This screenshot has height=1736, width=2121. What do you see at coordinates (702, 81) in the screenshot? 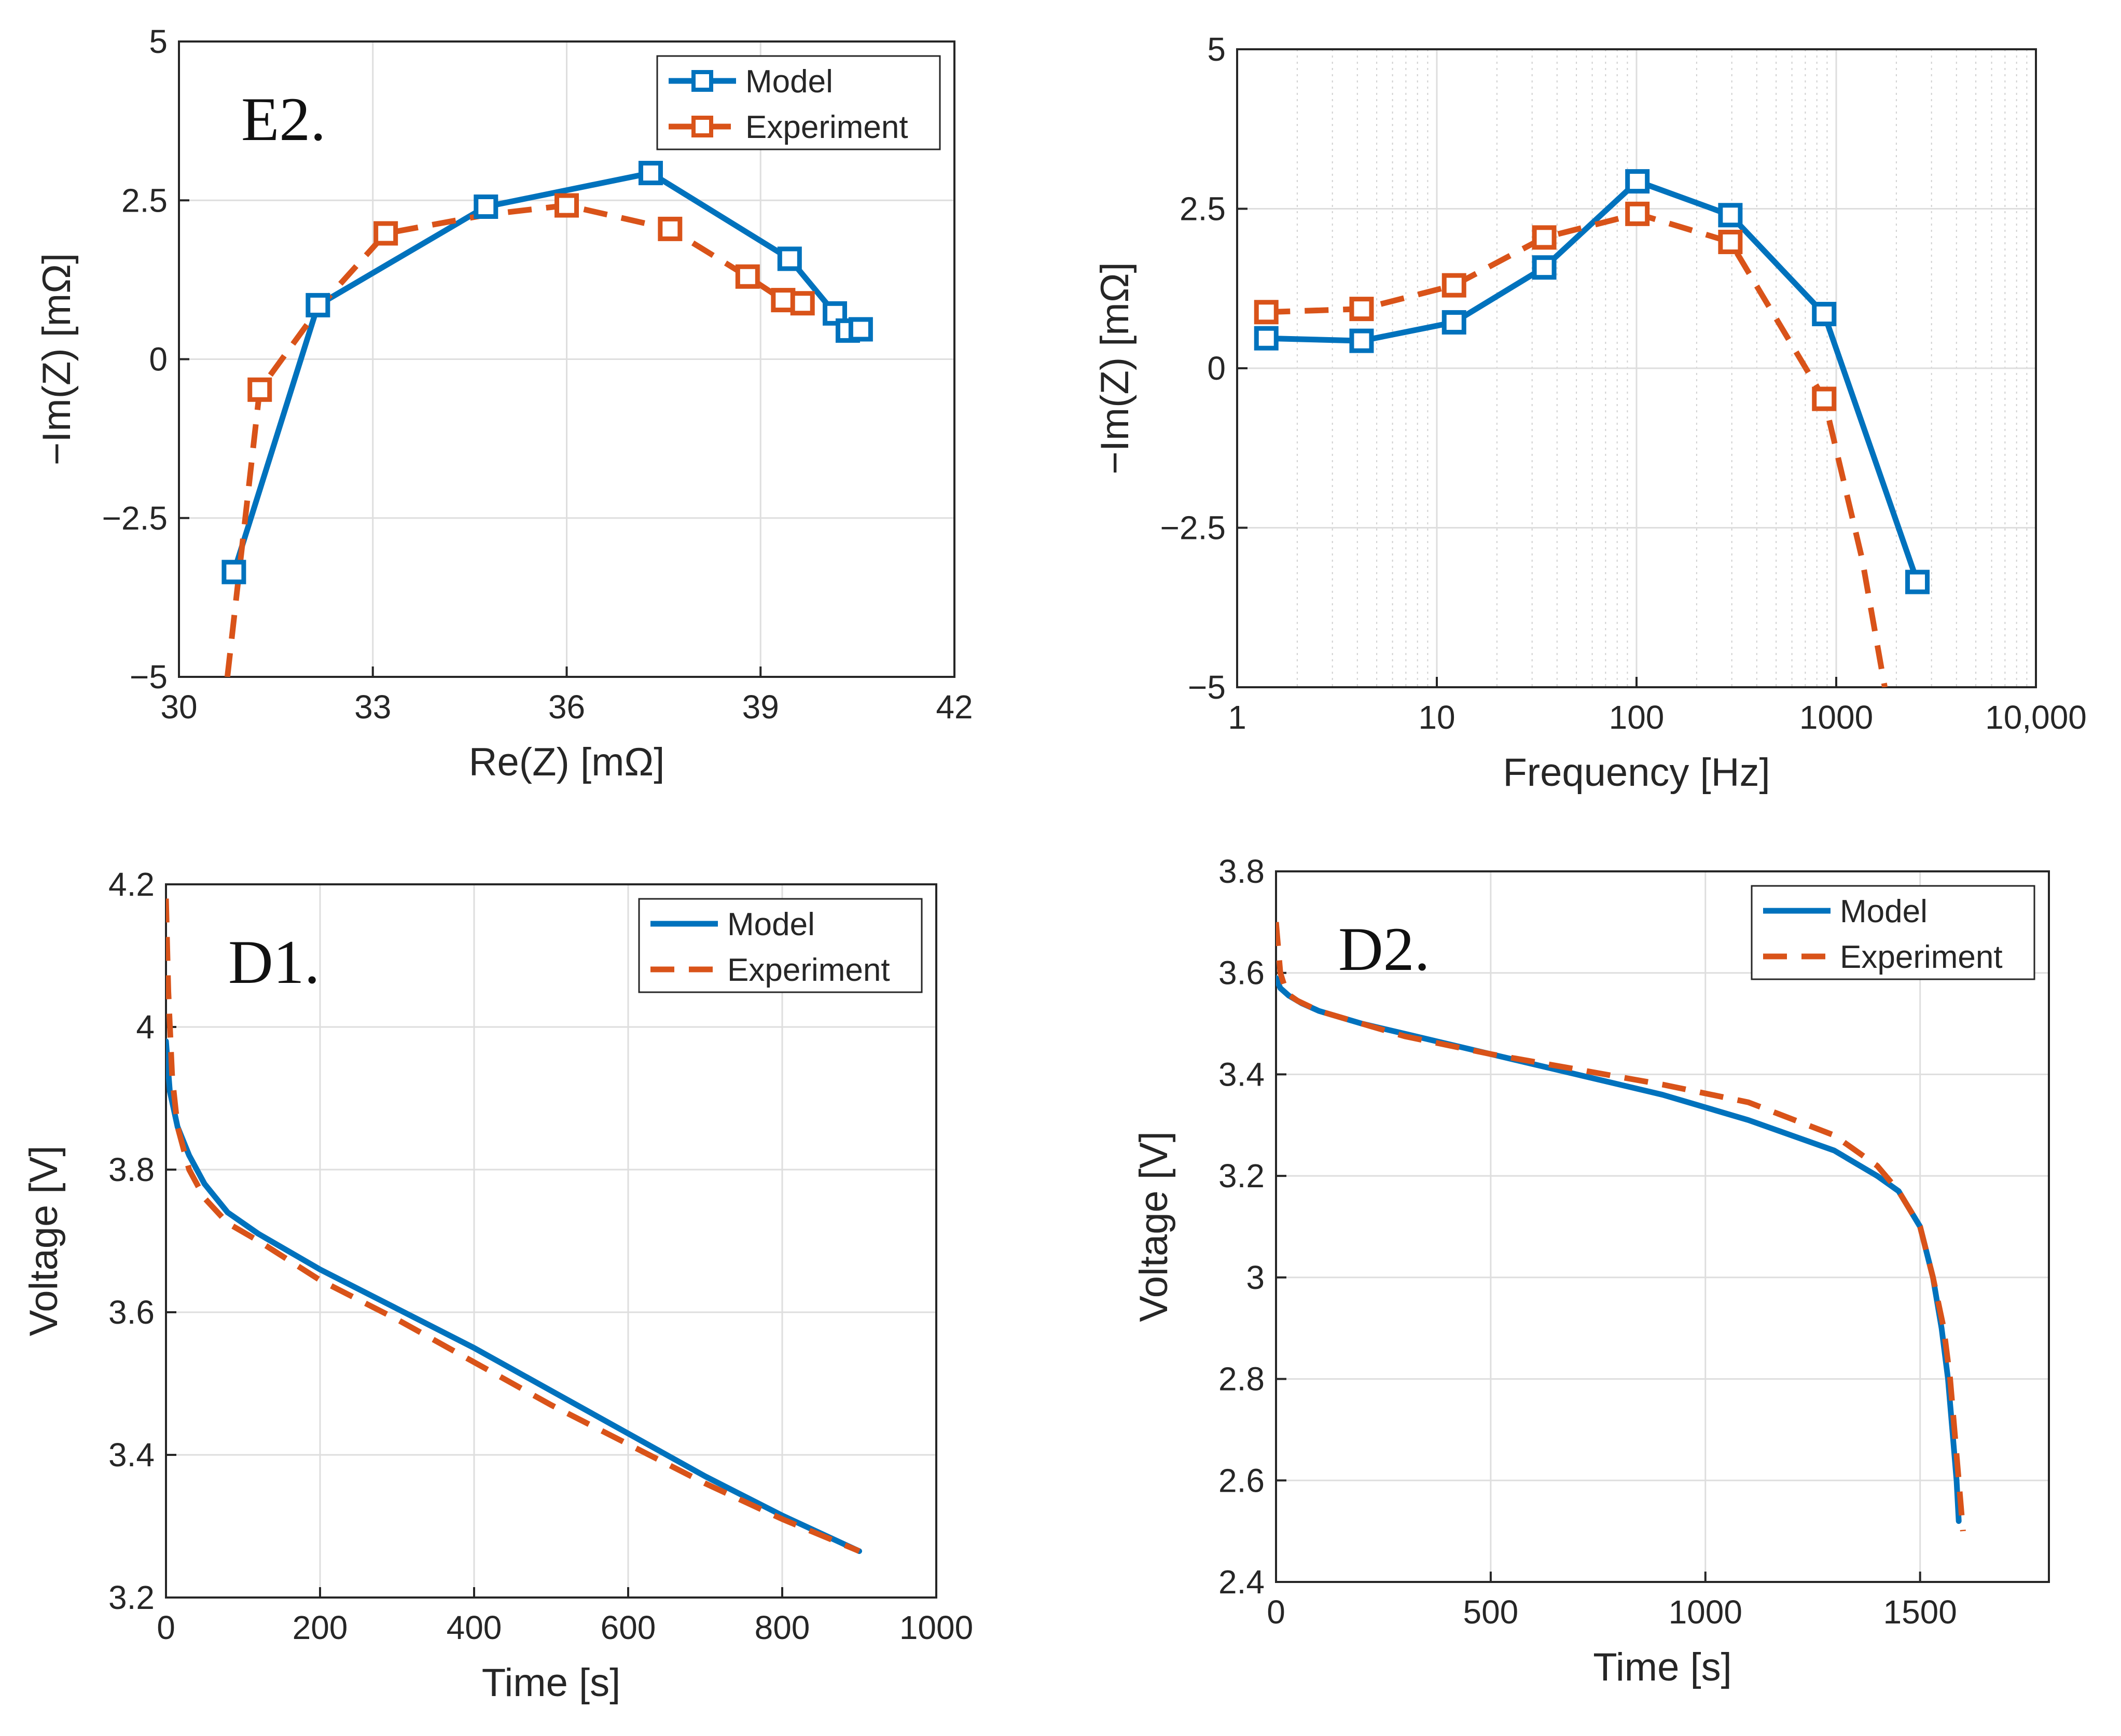
I see `legend-marker-model` at bounding box center [702, 81].